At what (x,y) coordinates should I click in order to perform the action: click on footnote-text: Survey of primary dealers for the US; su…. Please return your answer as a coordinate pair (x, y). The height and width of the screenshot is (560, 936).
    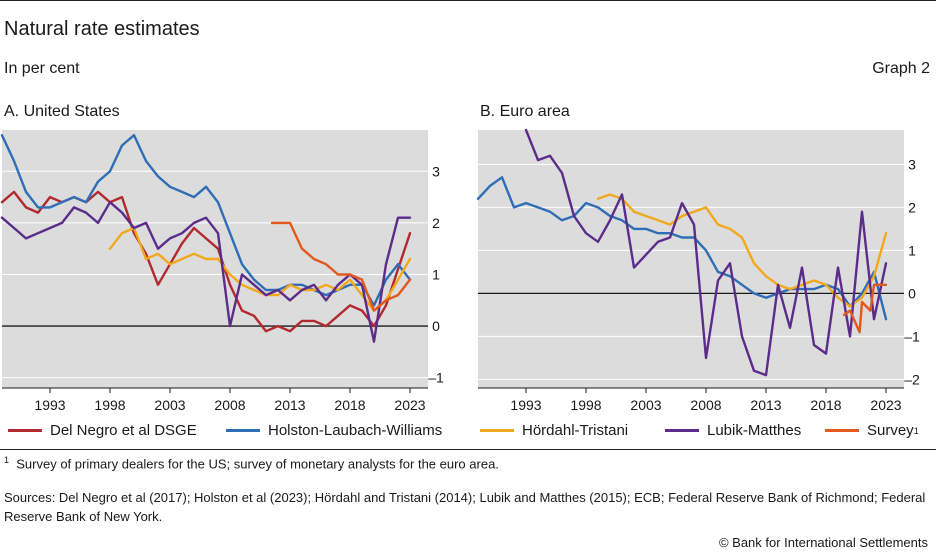
    Looking at the image, I should click on (257, 464).